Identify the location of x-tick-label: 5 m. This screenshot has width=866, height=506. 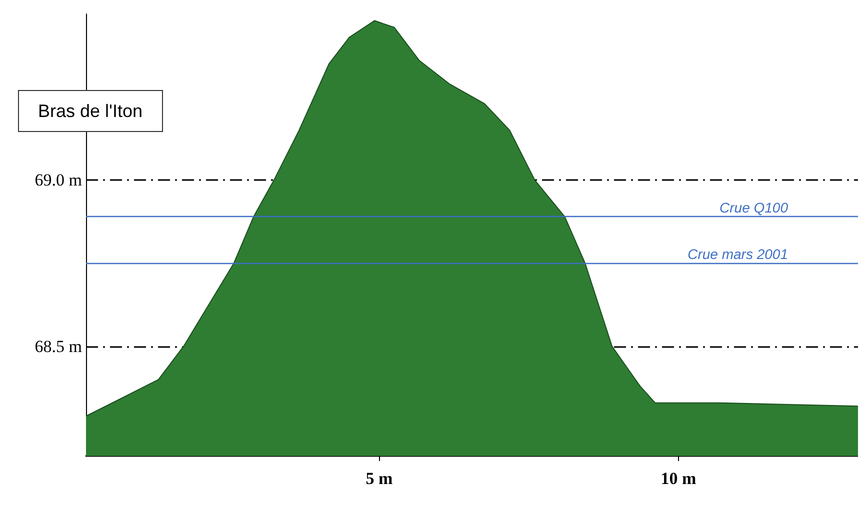
(379, 478).